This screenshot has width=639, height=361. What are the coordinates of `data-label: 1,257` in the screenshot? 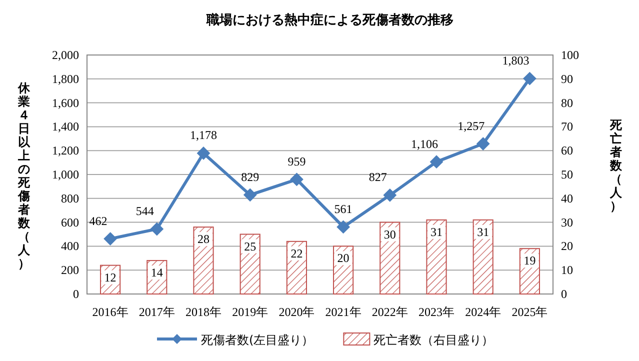 It's located at (471, 125).